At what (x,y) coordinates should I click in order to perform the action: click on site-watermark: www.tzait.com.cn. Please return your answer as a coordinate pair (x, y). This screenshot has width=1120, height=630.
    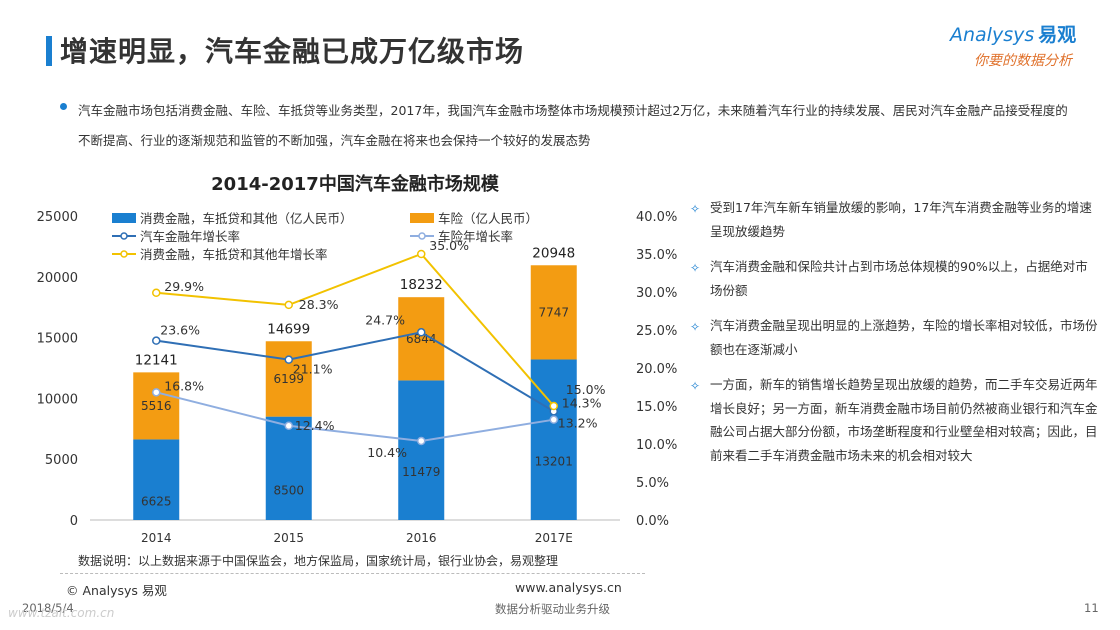
    Looking at the image, I should click on (61, 613).